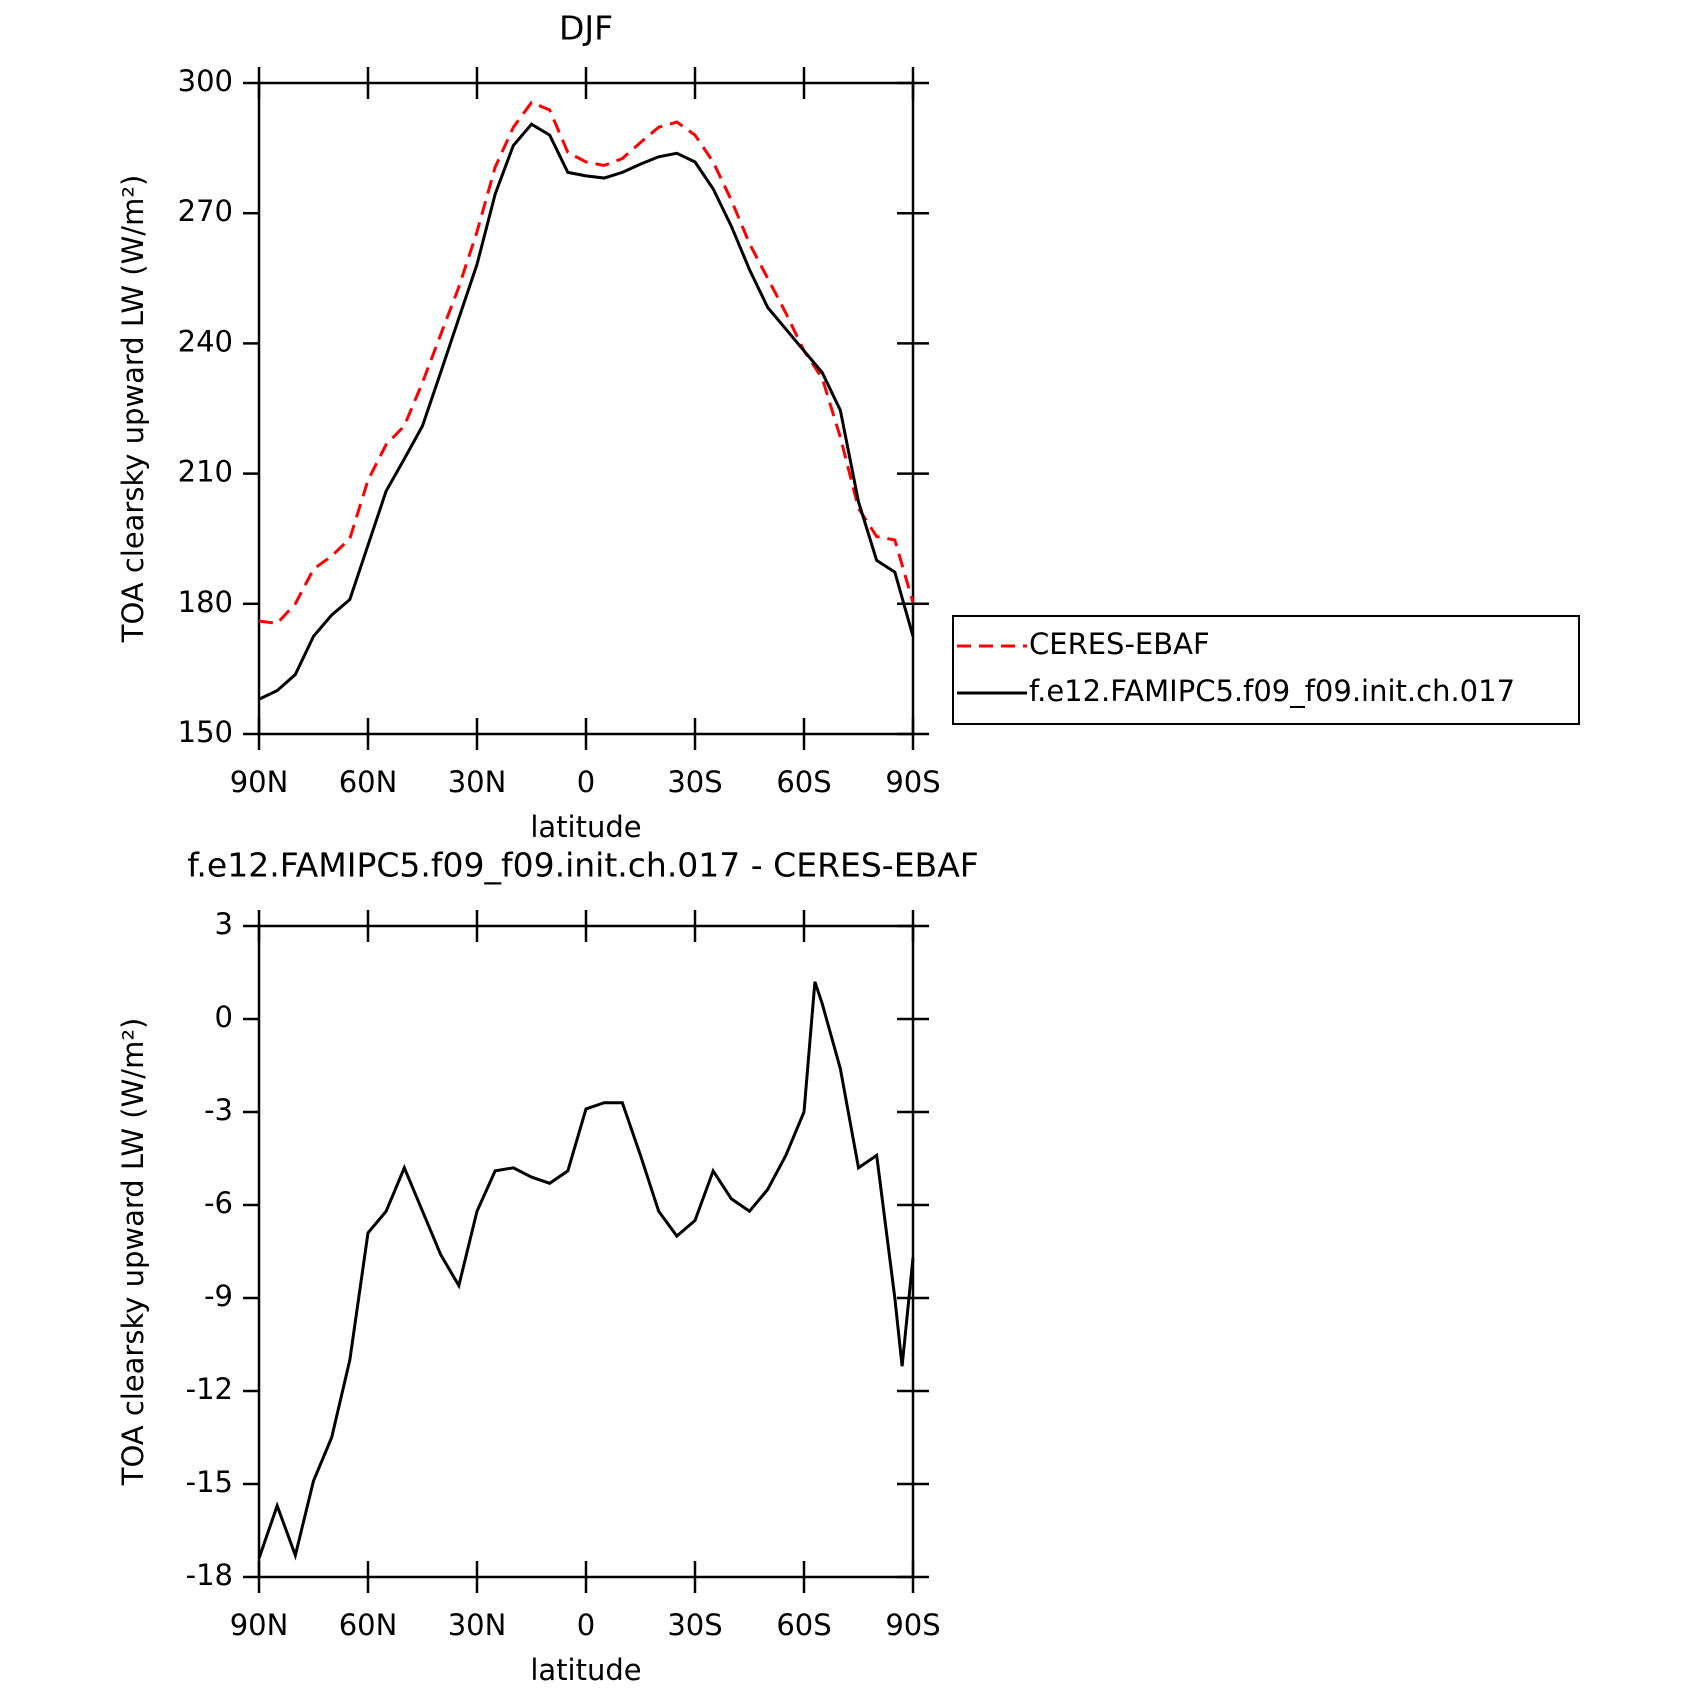 The image size is (1685, 1691). Describe the element at coordinates (209, 1389) in the screenshot. I see `y-tick-label: -12` at that location.